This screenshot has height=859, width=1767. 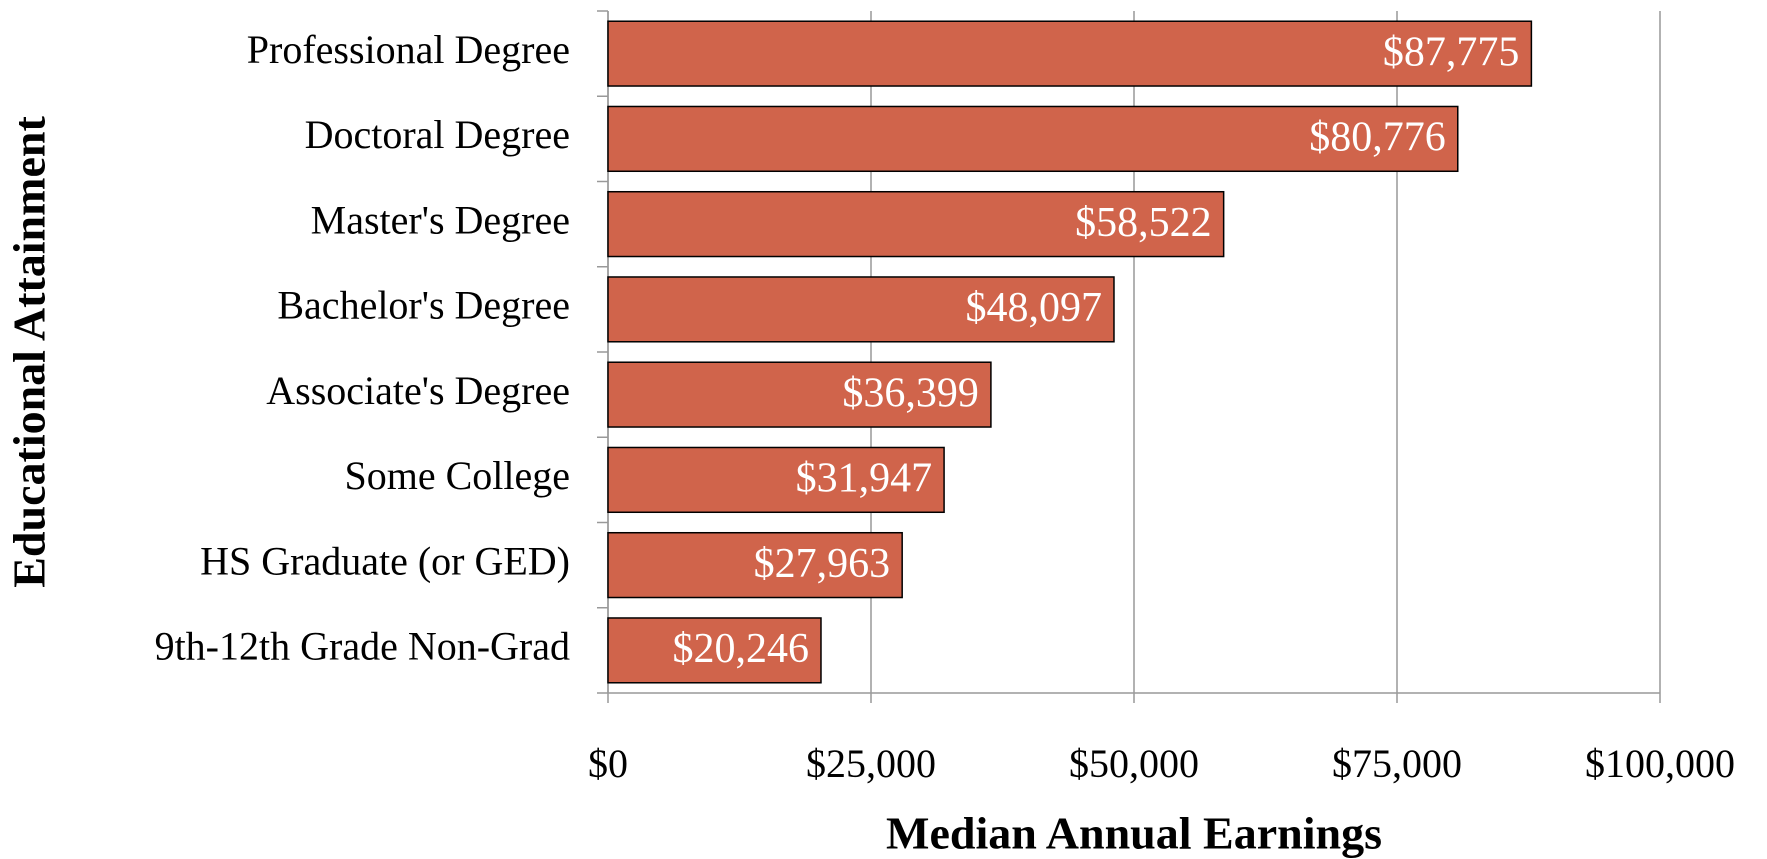 I want to click on x-tick-label: $0, so click(x=608, y=763).